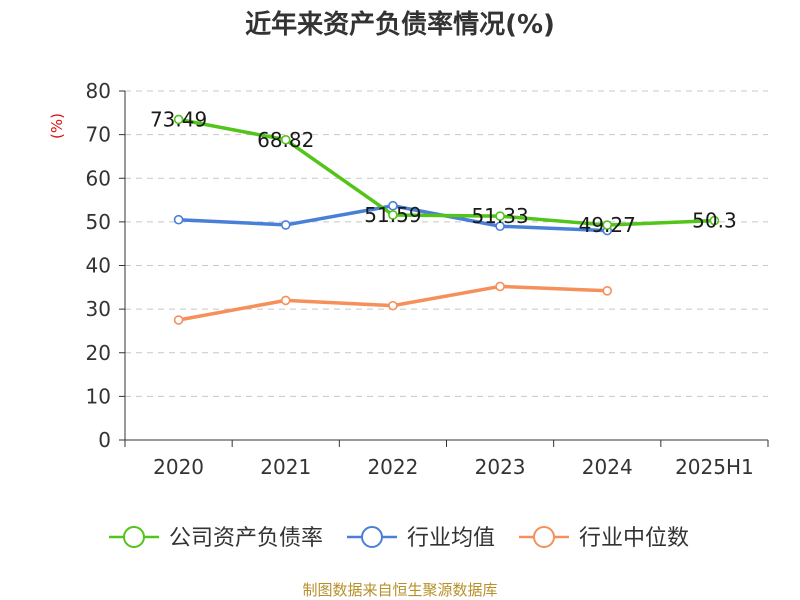 The height and width of the screenshot is (600, 800). Describe the element at coordinates (178, 467) in the screenshot. I see `x-tick-label-2020: 2020` at that location.